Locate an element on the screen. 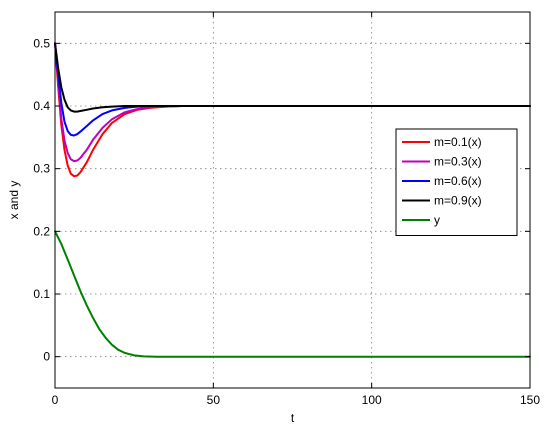  y-tick-label: 0.4 is located at coordinates (41, 106).